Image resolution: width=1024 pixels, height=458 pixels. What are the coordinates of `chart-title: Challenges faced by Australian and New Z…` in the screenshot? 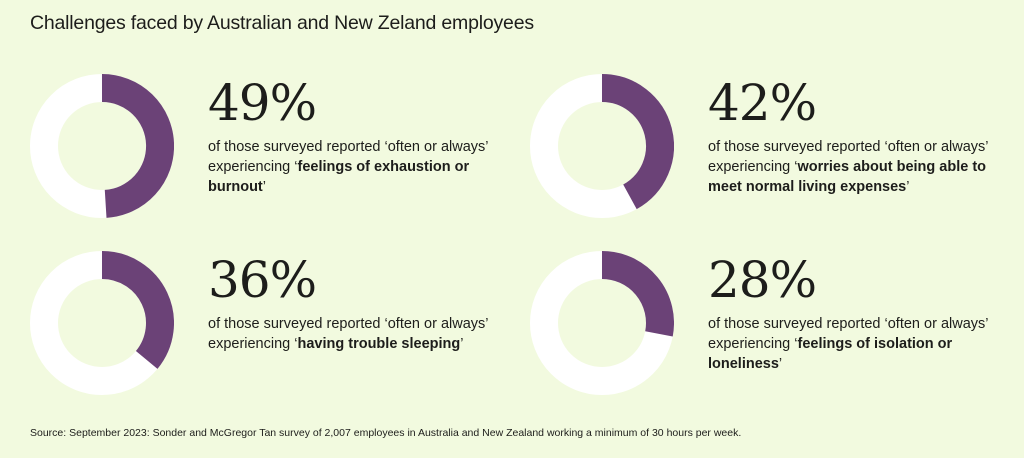 It's located at (282, 23).